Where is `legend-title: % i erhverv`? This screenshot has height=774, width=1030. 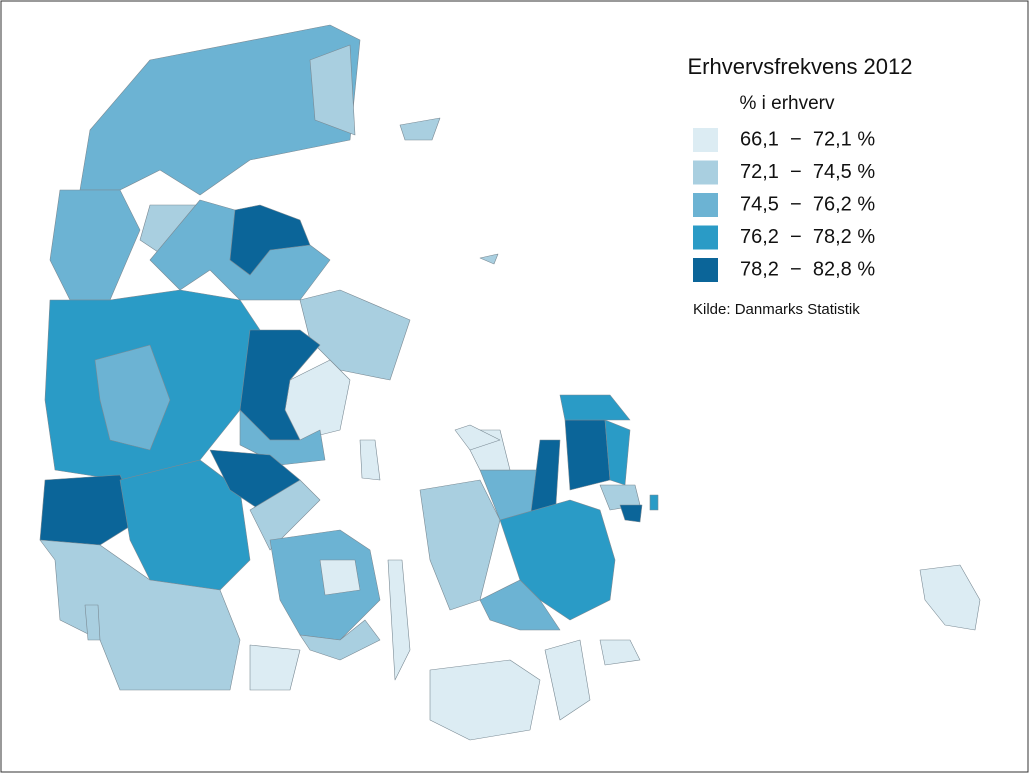 legend-title: % i erhverv is located at coordinates (787, 103).